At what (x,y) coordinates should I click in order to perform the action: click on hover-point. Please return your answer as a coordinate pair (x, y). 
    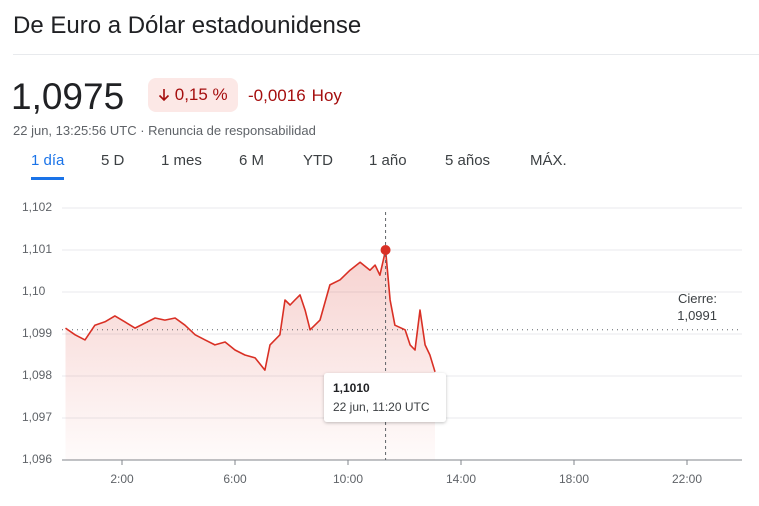
    Looking at the image, I should click on (385, 250).